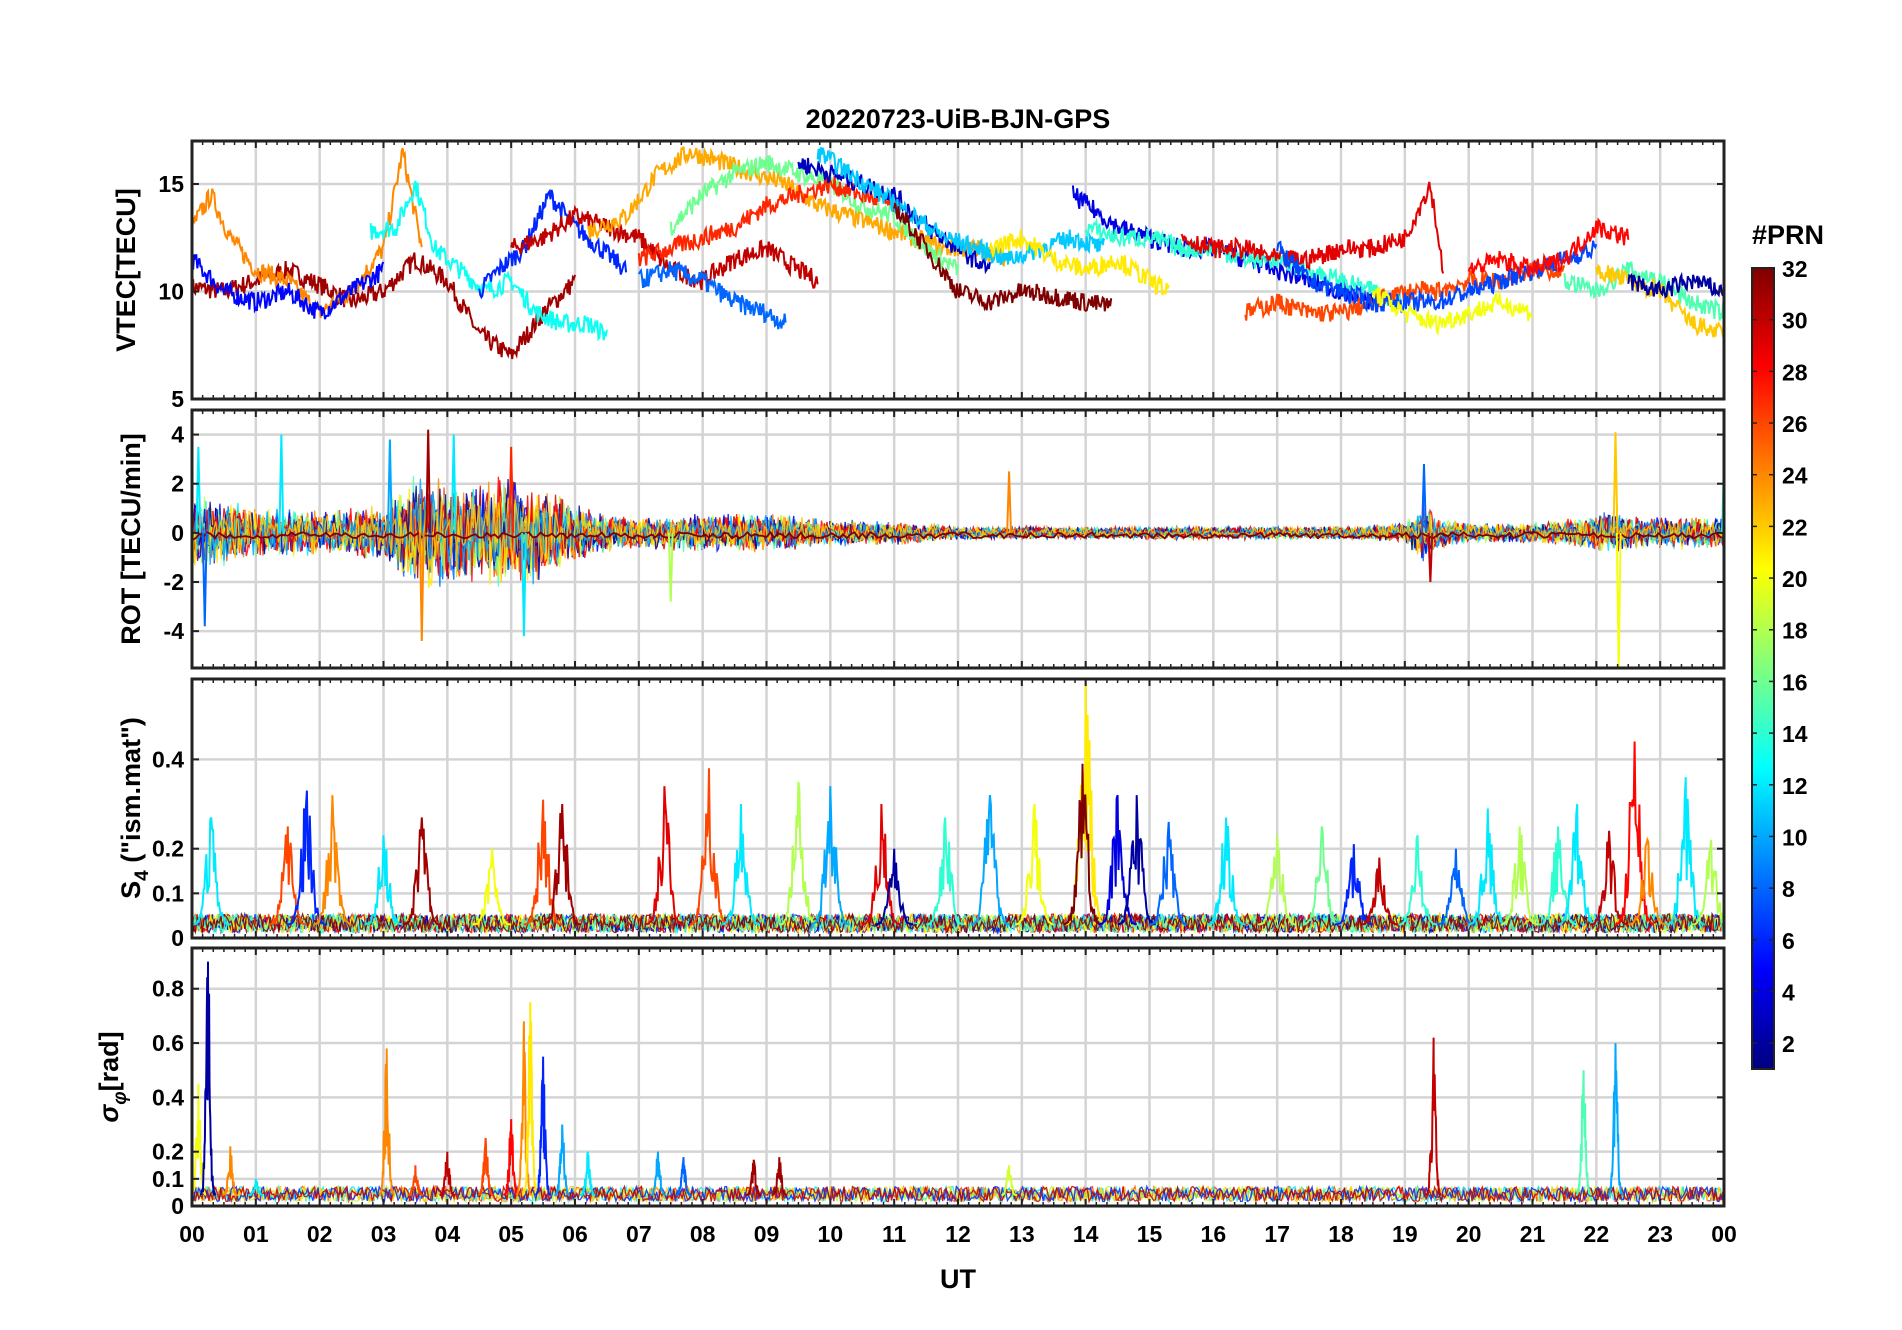  I want to click on x-tick-label: 15, so click(1150, 1234).